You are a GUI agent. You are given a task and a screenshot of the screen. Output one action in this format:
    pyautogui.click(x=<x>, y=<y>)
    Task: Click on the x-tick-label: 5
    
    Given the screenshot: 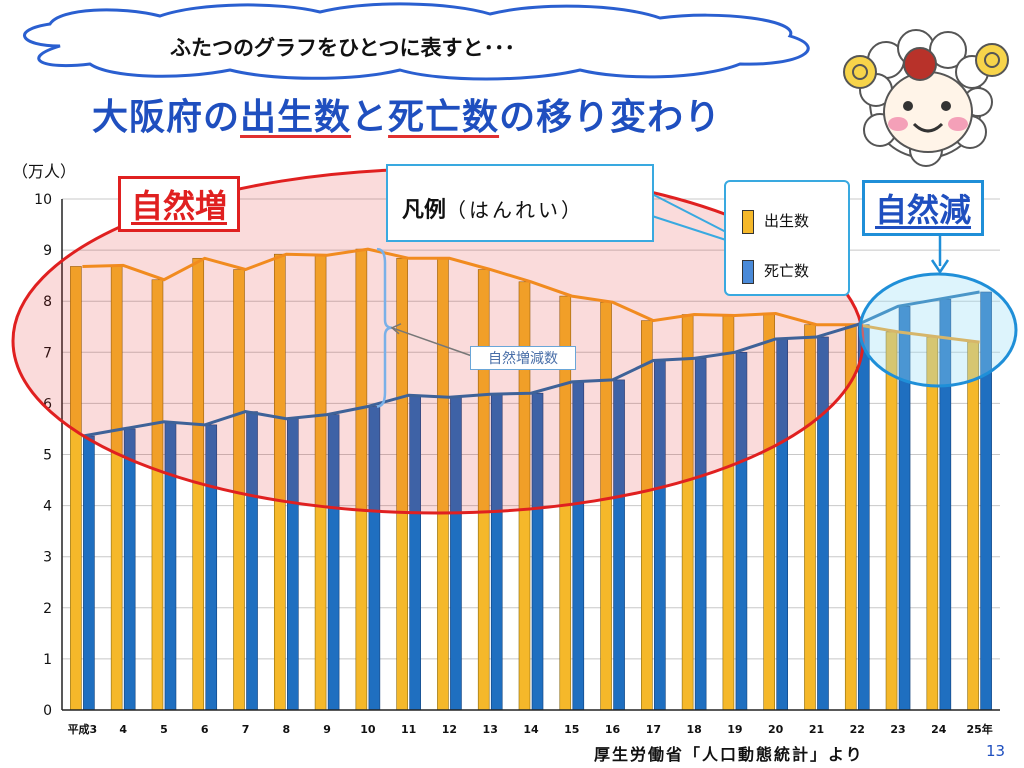 What is the action you would take?
    pyautogui.click(x=164, y=729)
    